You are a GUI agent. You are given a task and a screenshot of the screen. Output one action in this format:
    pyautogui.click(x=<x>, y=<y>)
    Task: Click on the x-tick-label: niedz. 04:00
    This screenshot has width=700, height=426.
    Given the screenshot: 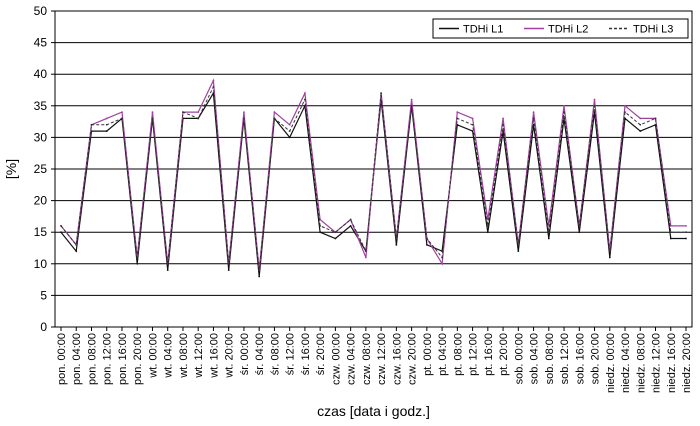 What is the action you would take?
    pyautogui.click(x=626, y=363)
    